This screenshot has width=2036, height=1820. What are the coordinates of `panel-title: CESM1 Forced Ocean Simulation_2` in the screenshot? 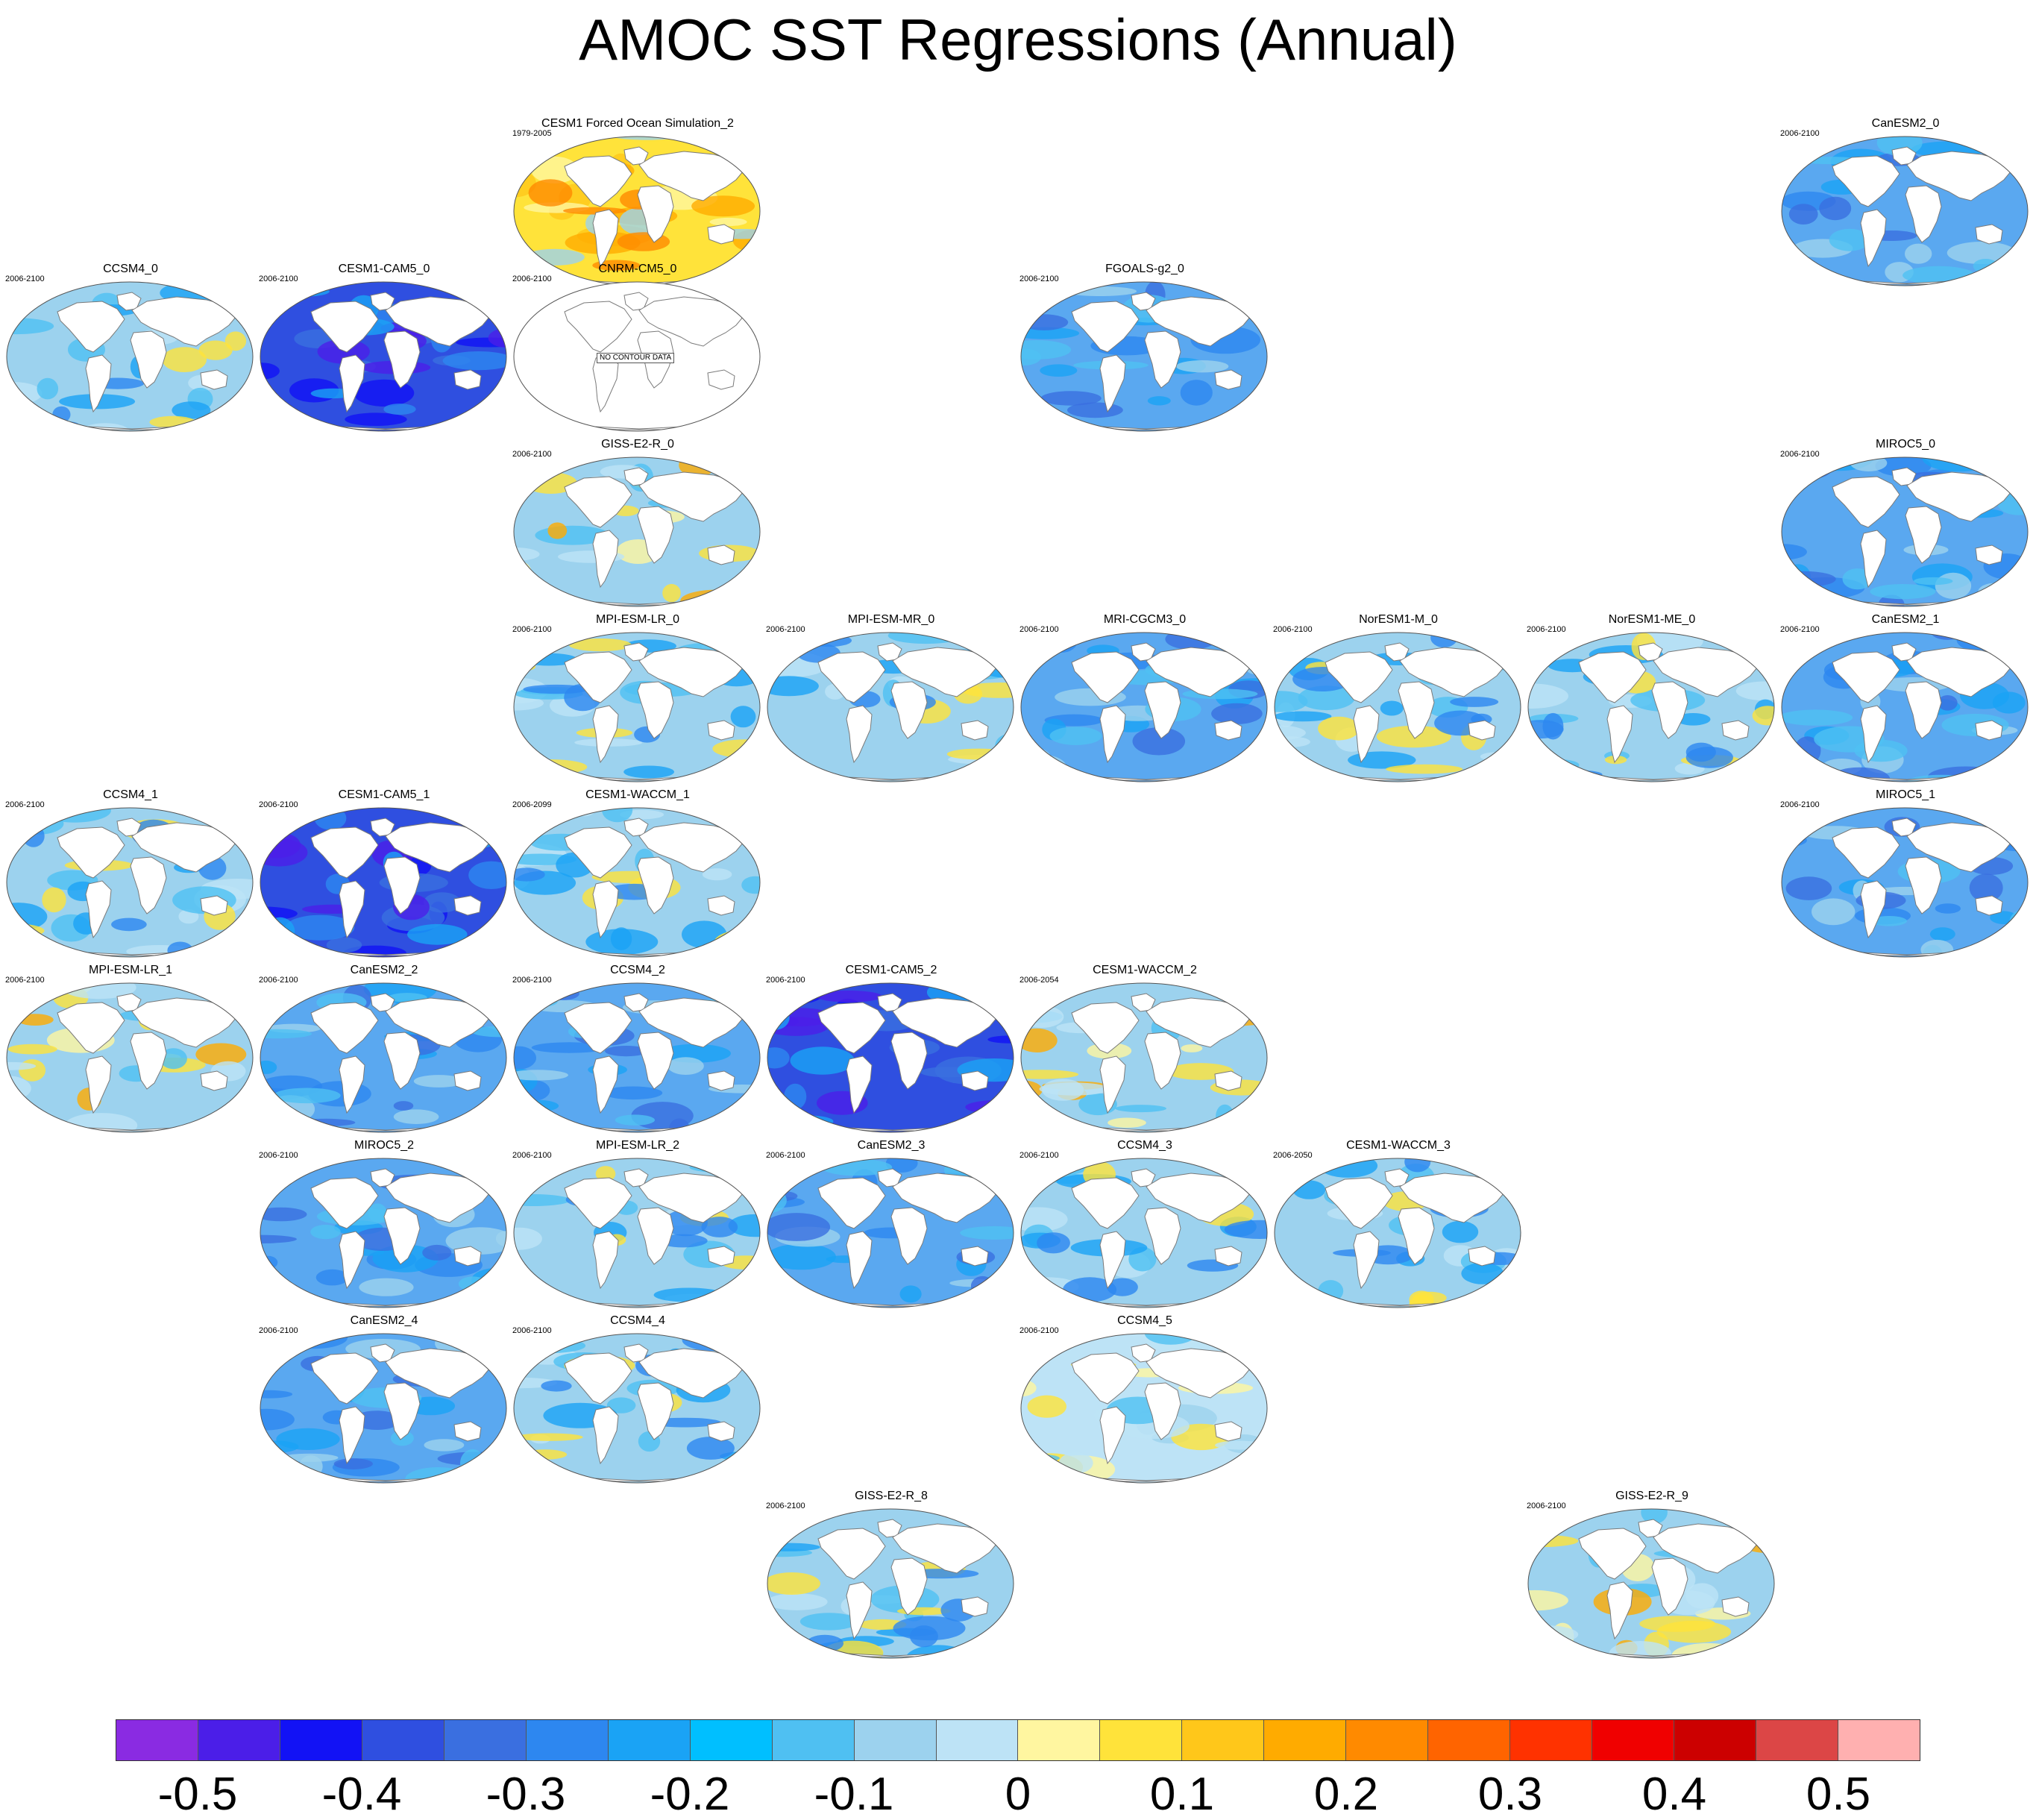 It's located at (637, 123).